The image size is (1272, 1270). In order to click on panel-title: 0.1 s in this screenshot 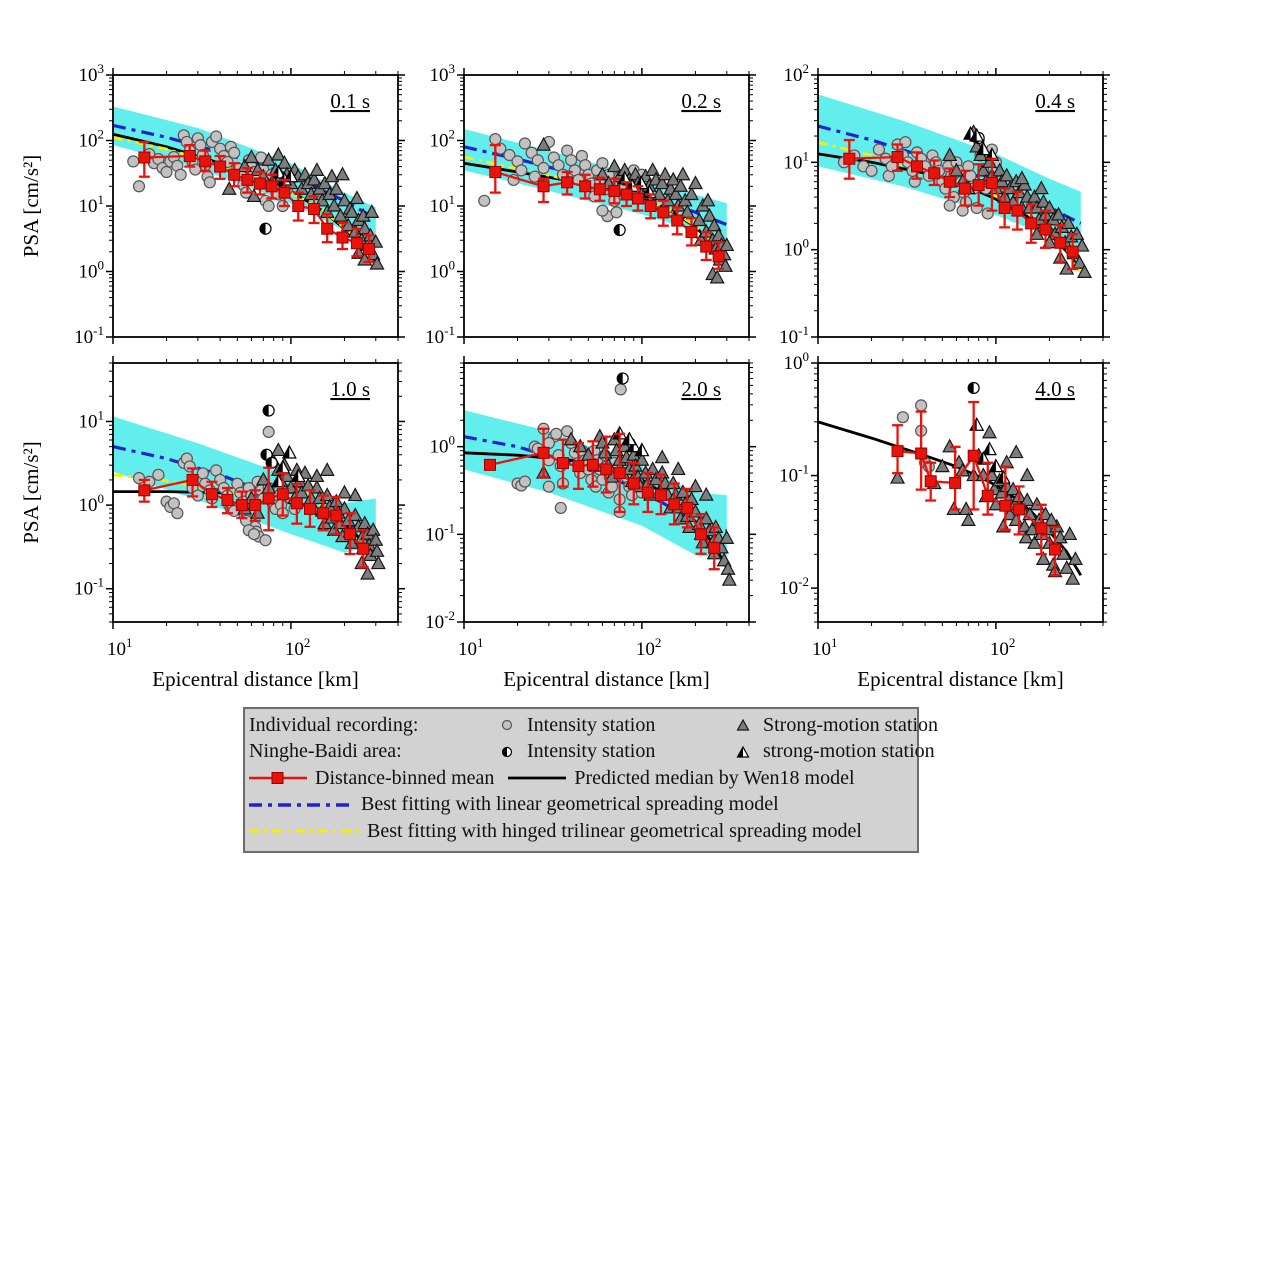, I will do `click(350, 101)`.